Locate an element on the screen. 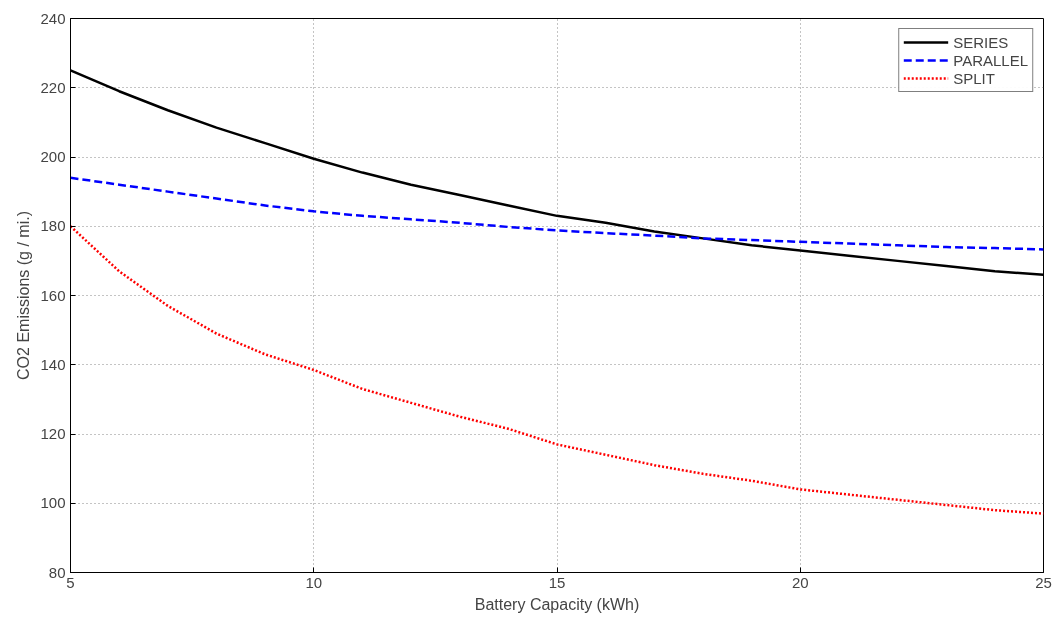  y-tick-label: 160 is located at coordinates (53, 295).